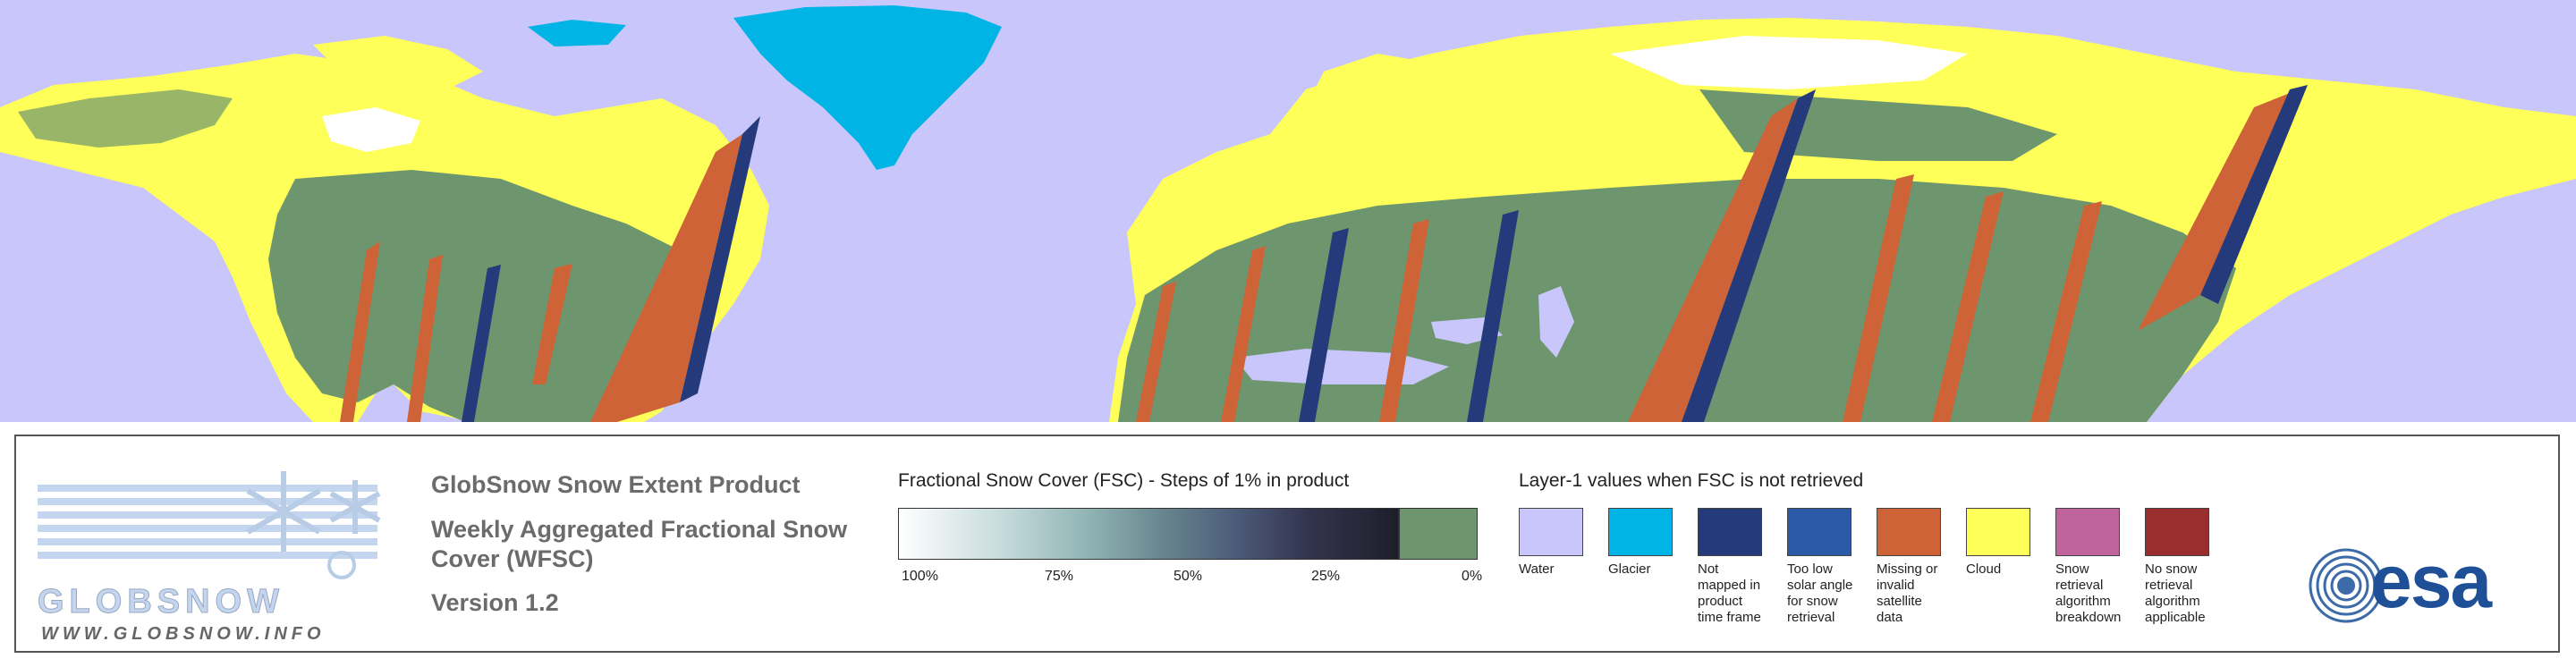 The image size is (2576, 667). Describe the element at coordinates (1472, 576) in the screenshot. I see `fsc-tick-0: 0%` at that location.